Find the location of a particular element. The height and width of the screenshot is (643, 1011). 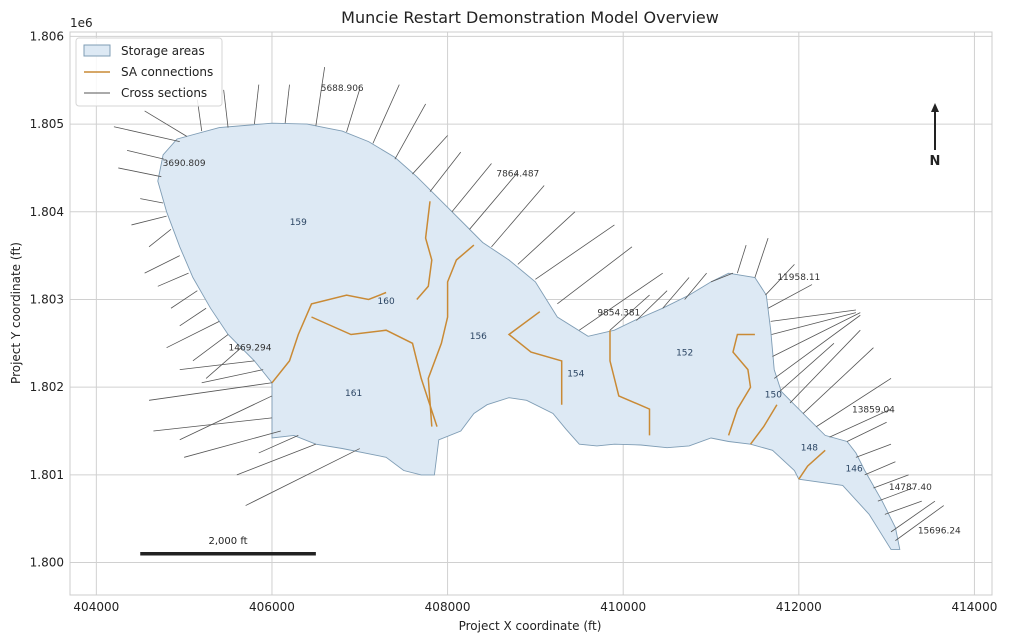

storage-area-label: 146 is located at coordinates (854, 469).